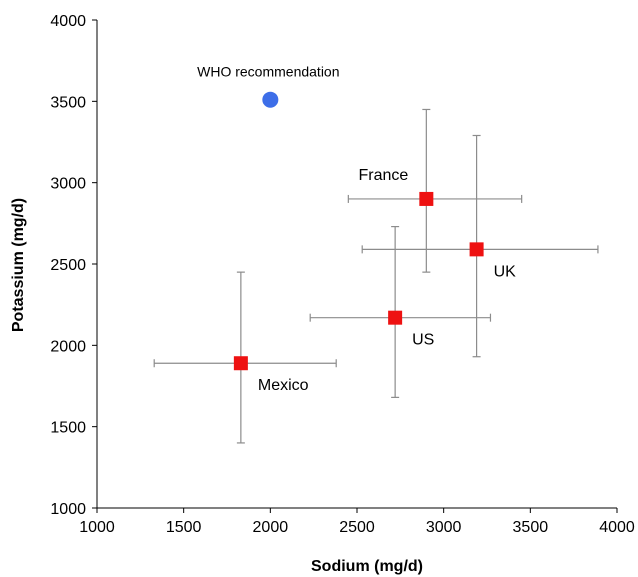 The height and width of the screenshot is (577, 638). Describe the element at coordinates (423, 340) in the screenshot. I see `point-label: US` at that location.